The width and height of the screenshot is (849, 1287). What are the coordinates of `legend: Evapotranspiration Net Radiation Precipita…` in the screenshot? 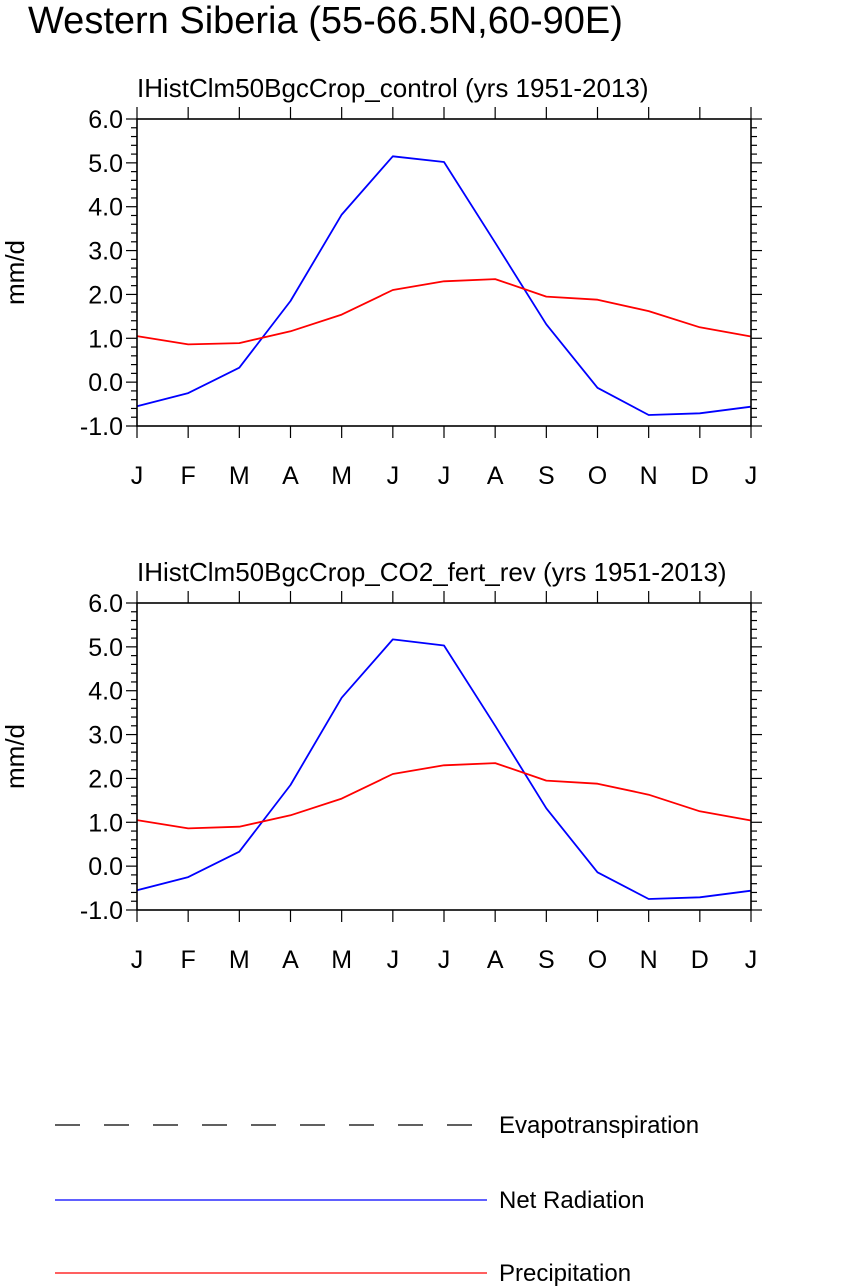 It's located at (377, 1199).